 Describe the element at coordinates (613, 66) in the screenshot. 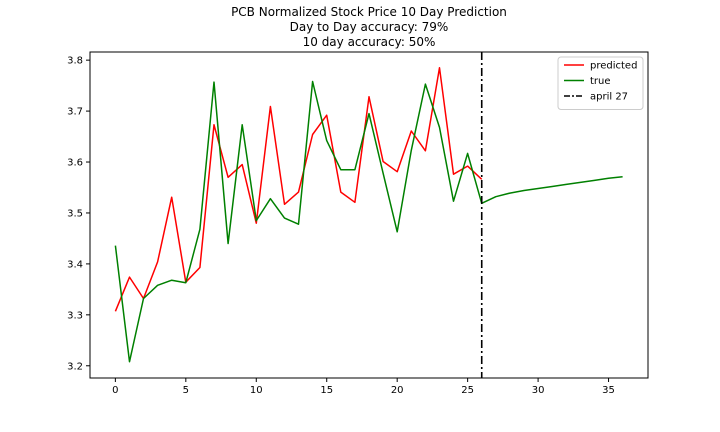

I see `legend-label-predicted: predicted` at that location.